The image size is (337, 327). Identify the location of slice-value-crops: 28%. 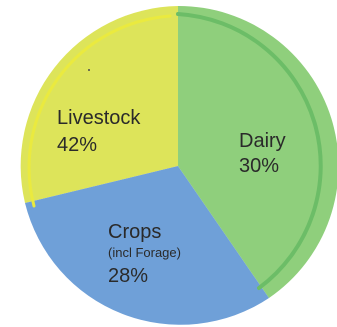
(128, 276).